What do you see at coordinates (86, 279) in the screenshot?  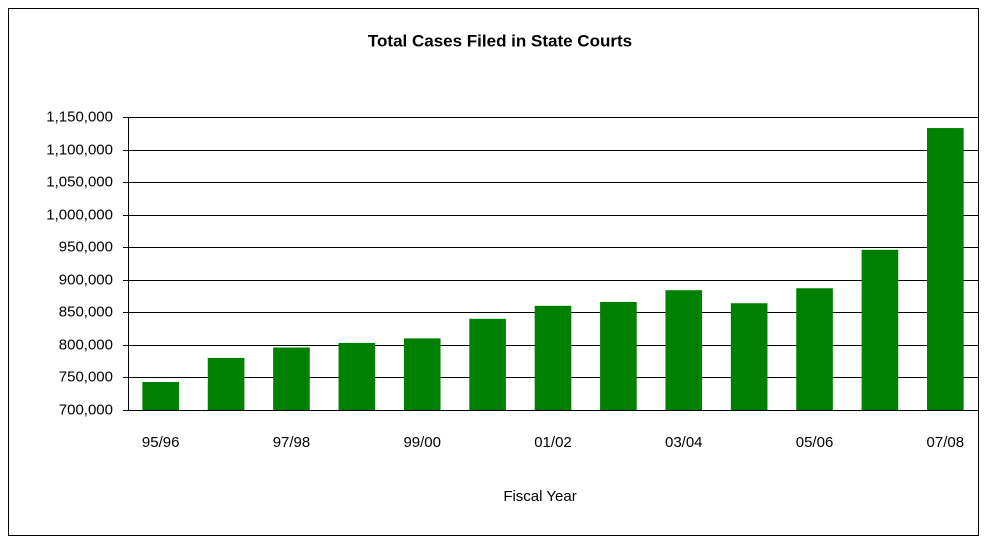 I see `y-tick-label: 900,000` at bounding box center [86, 279].